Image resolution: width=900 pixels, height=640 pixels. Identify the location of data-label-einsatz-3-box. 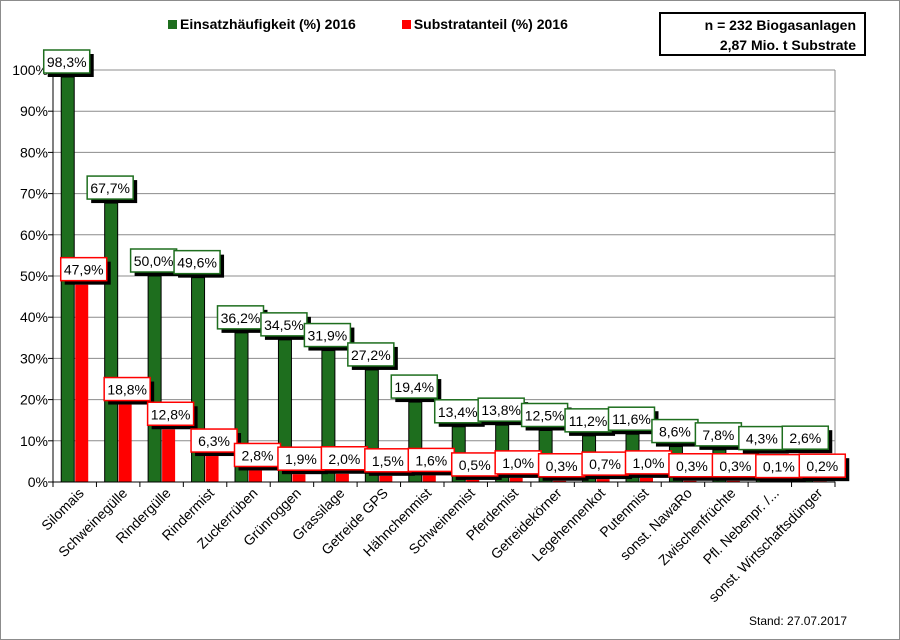
(197, 262).